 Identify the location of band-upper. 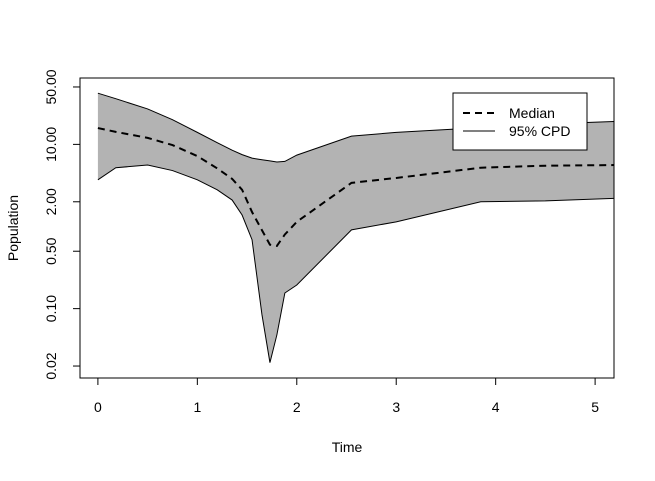
(356, 127).